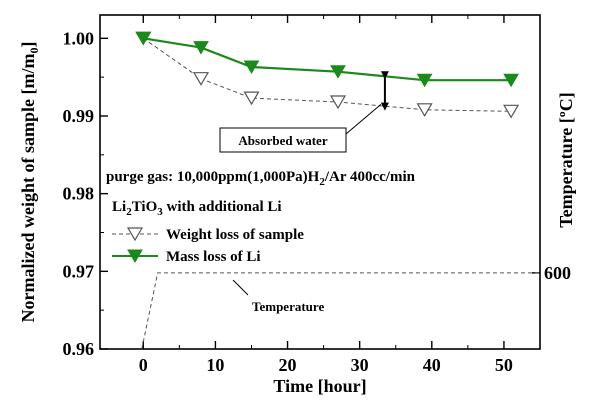  What do you see at coordinates (79, 349) in the screenshot?
I see `y-tick-label: 0.96` at bounding box center [79, 349].